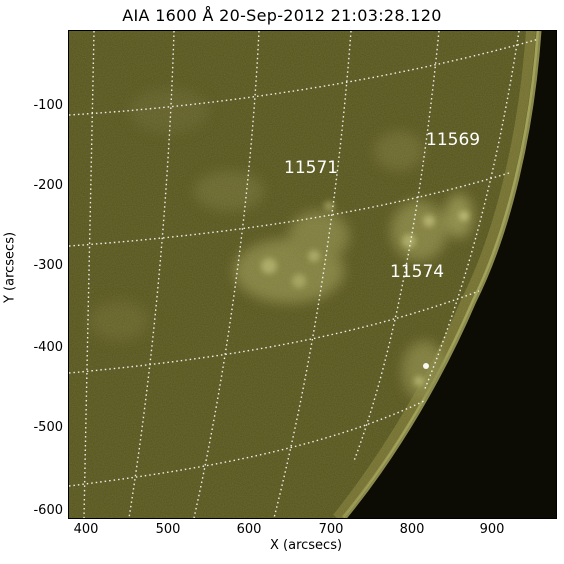  I want to click on y-axis-label: Y (arcsecs), so click(10, 267).